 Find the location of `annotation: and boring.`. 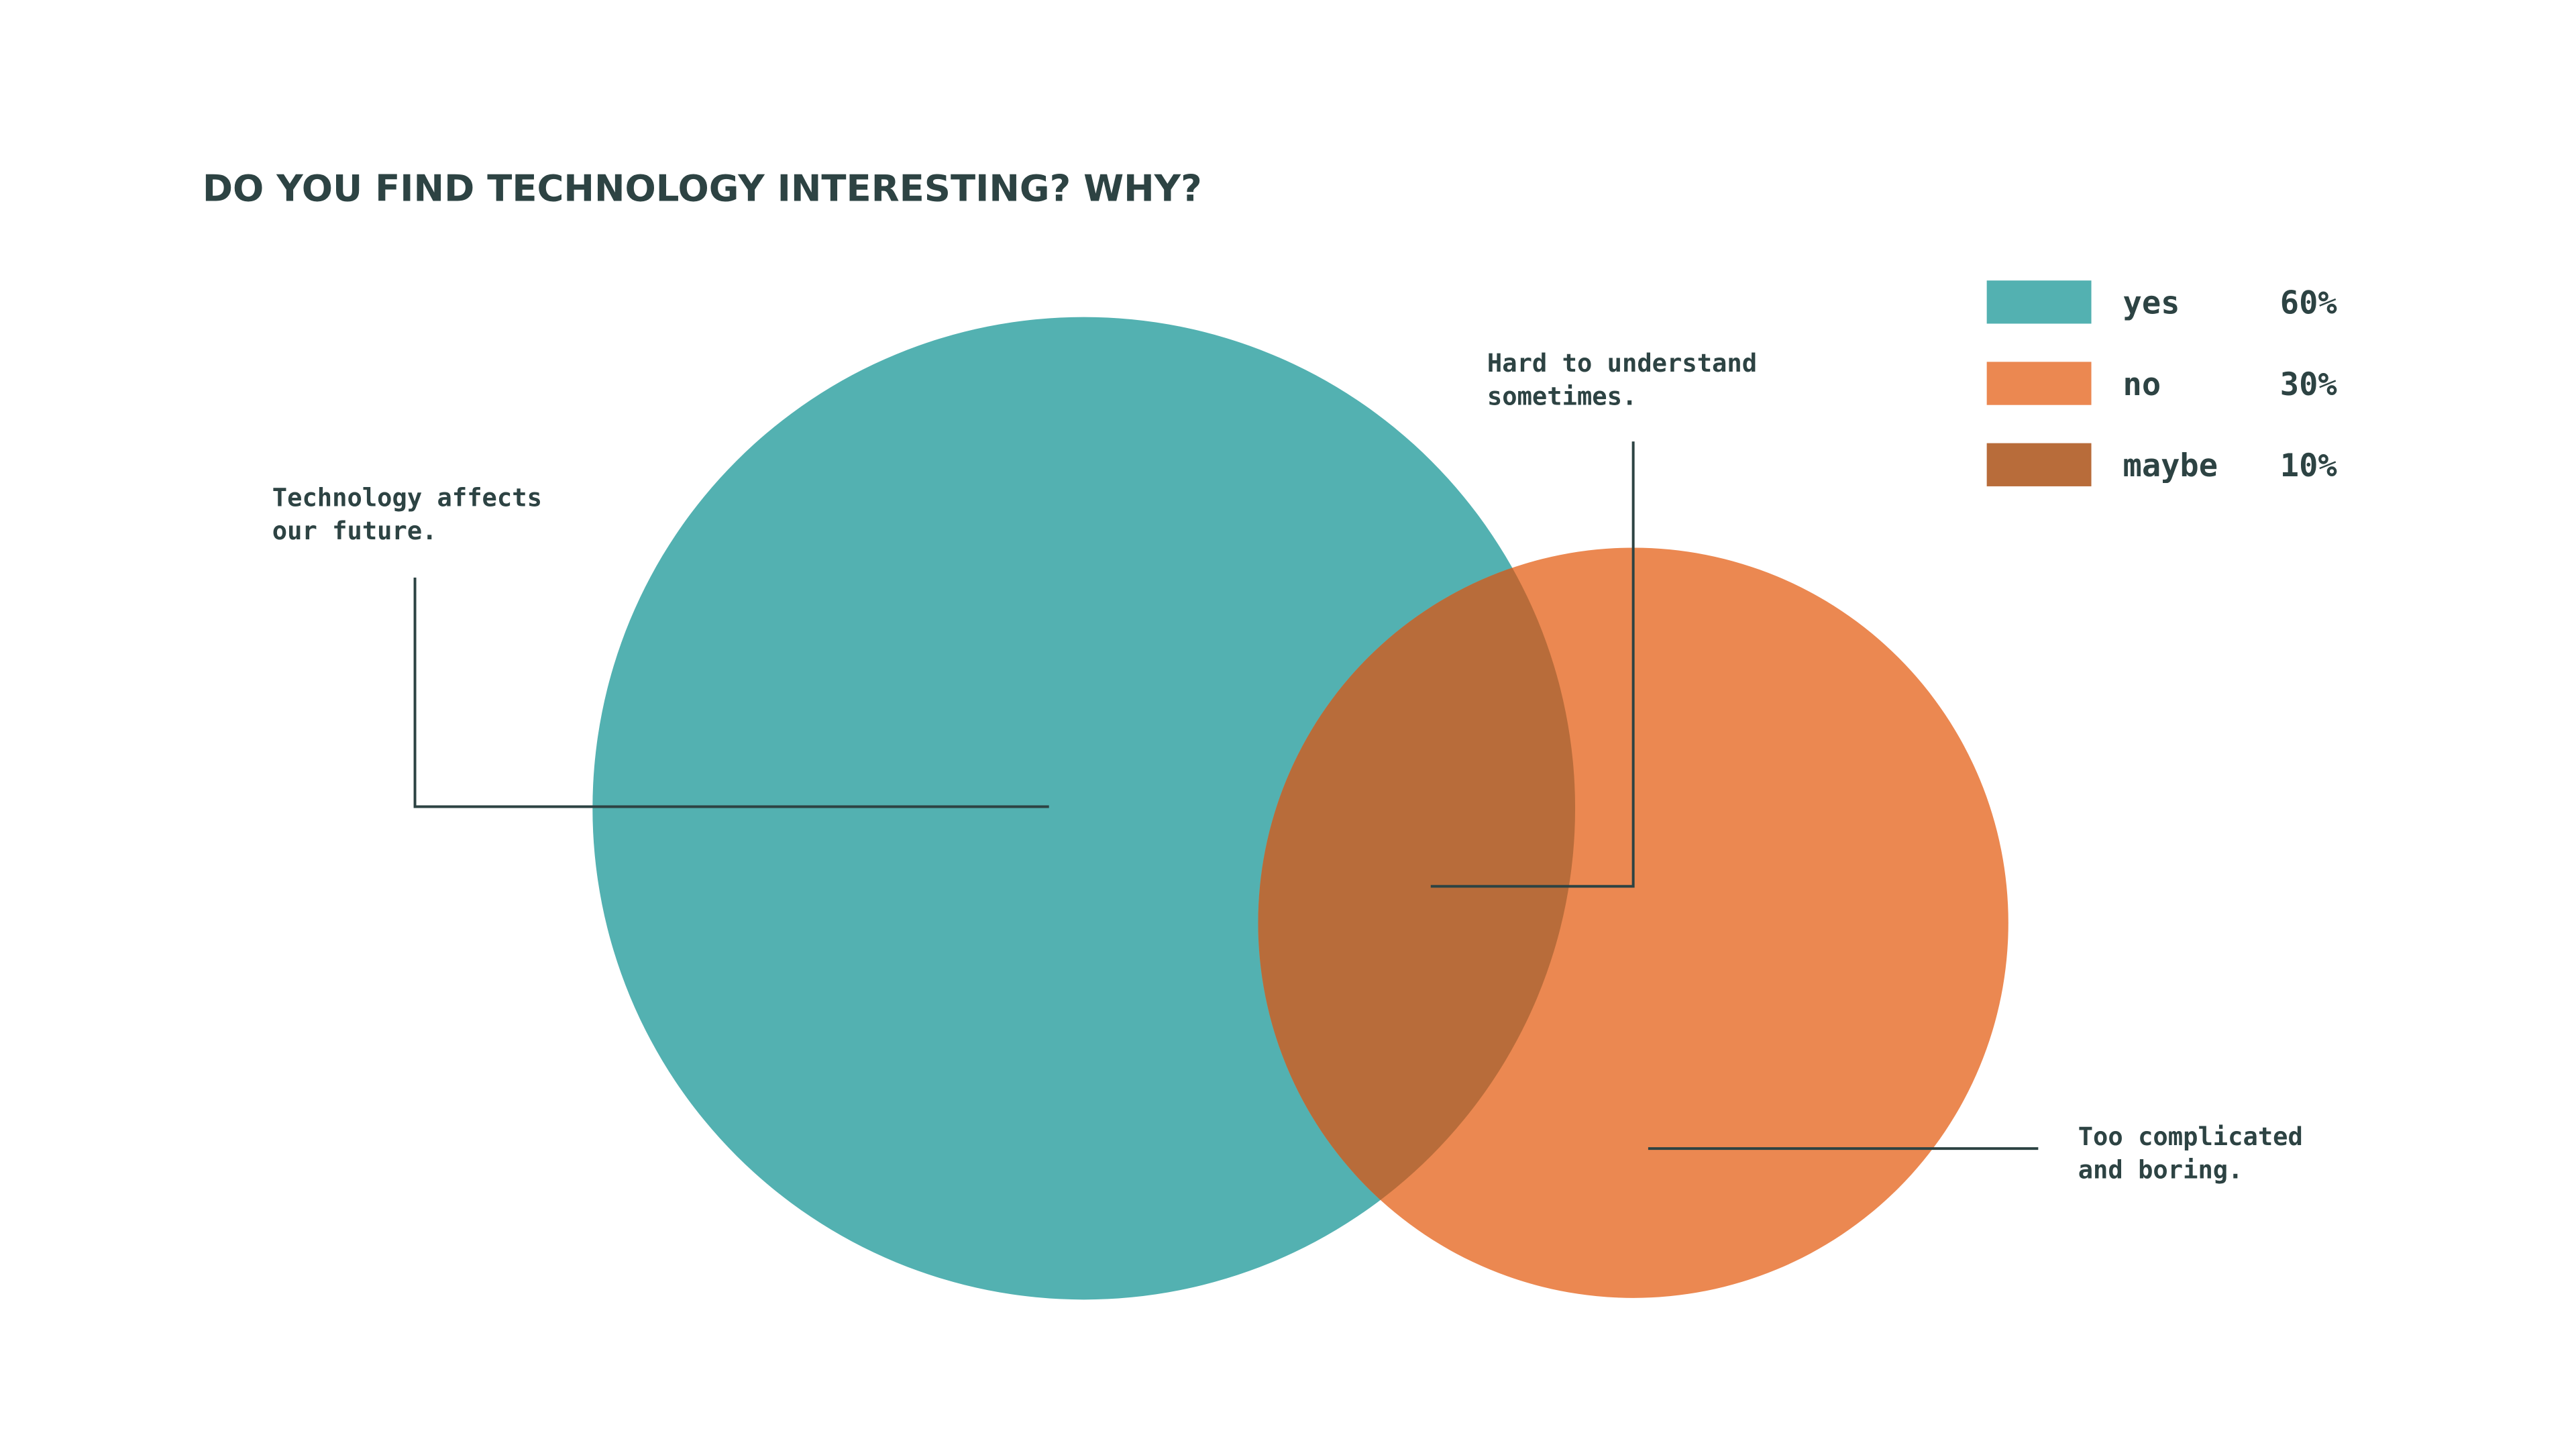

annotation: and boring. is located at coordinates (2160, 1170).